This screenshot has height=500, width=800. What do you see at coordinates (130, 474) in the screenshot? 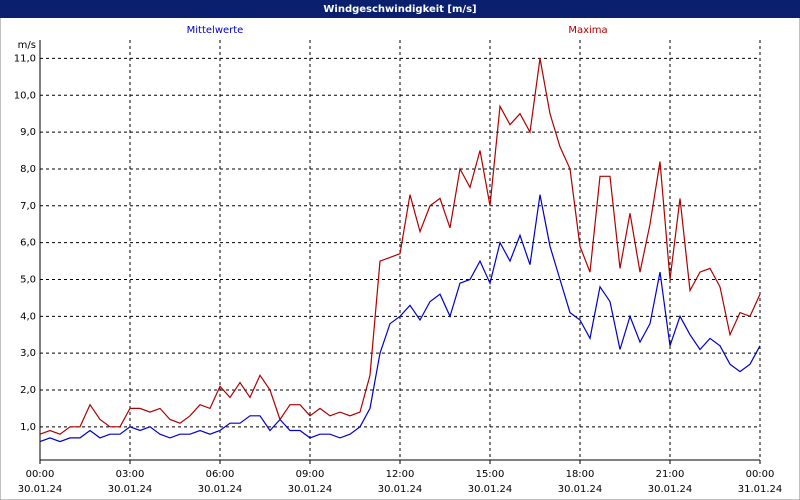
I see `x-tick-label: 03:00` at bounding box center [130, 474].